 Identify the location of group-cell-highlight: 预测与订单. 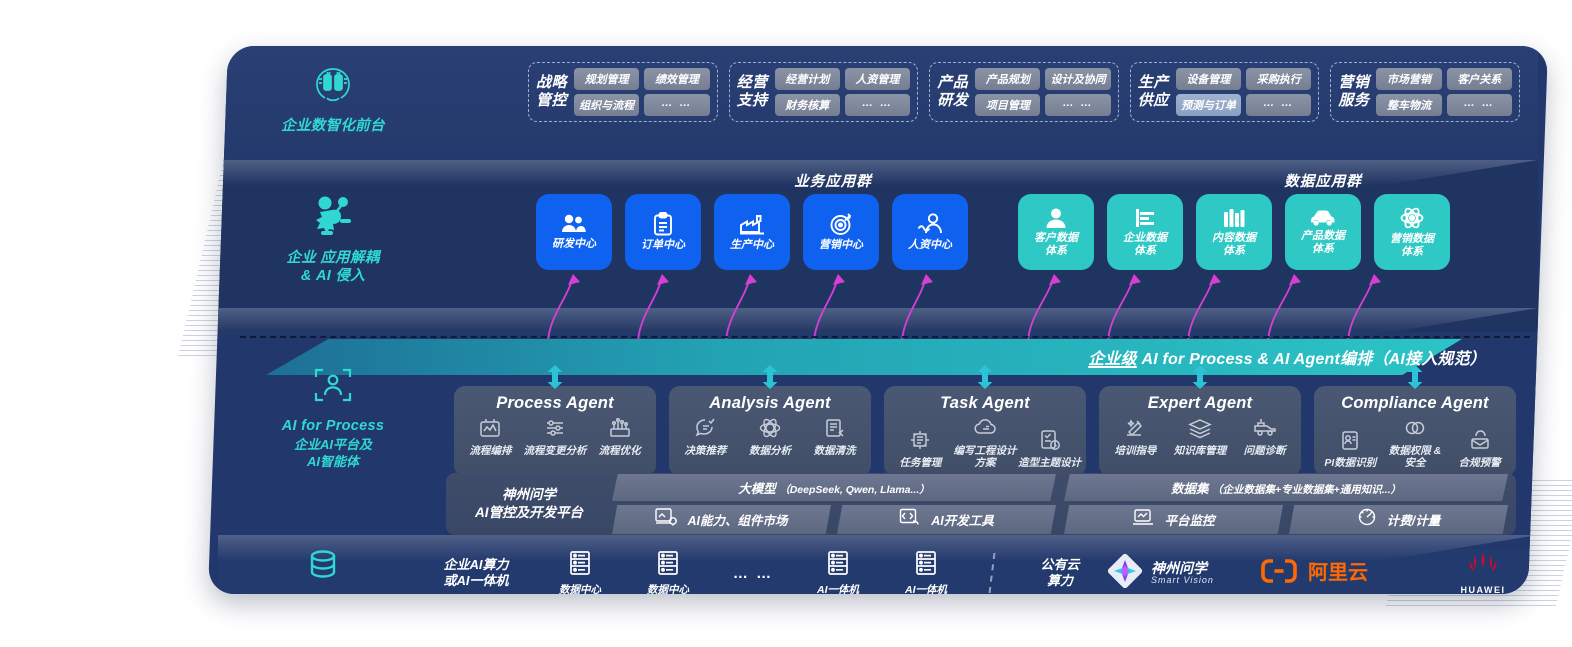
(1208, 105).